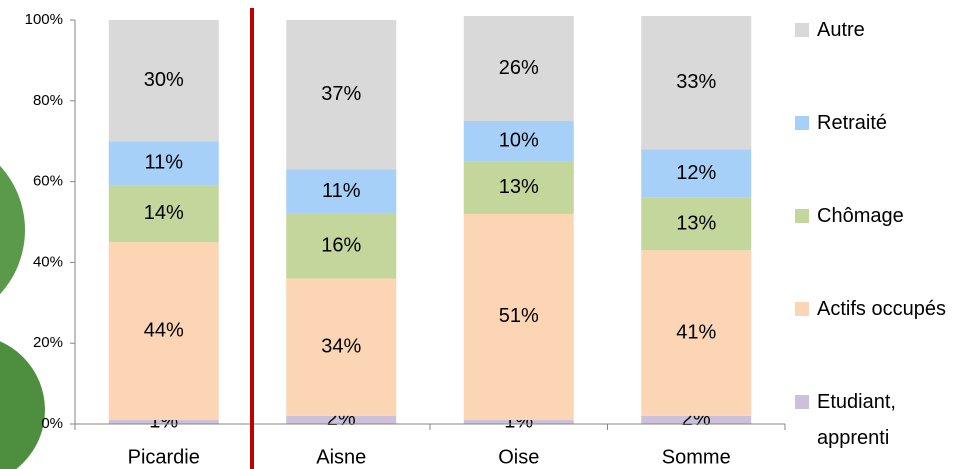 The height and width of the screenshot is (469, 977). What do you see at coordinates (841, 30) in the screenshot?
I see `legend-label: Autre` at bounding box center [841, 30].